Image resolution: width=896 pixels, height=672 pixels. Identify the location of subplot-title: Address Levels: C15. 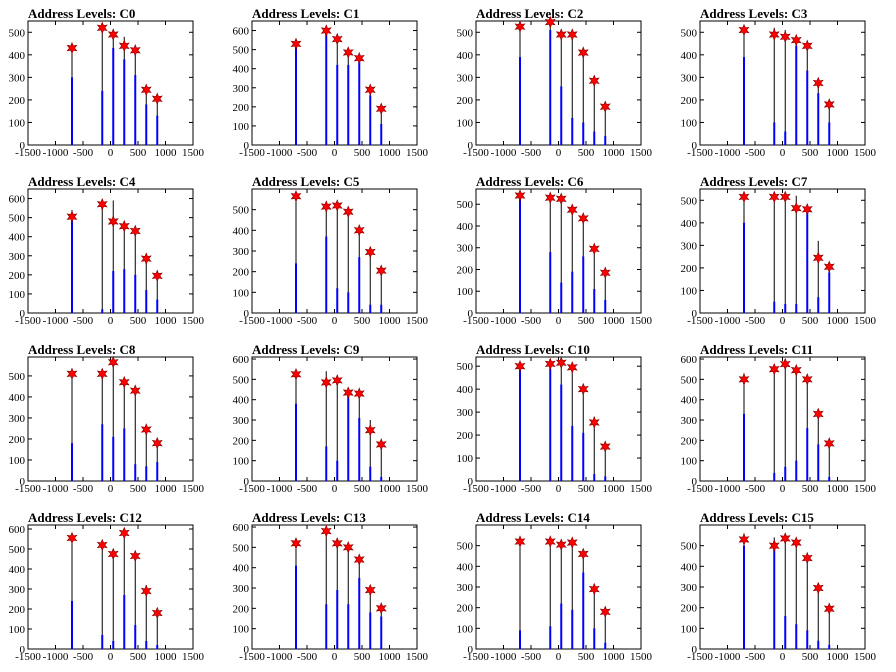
(757, 517).